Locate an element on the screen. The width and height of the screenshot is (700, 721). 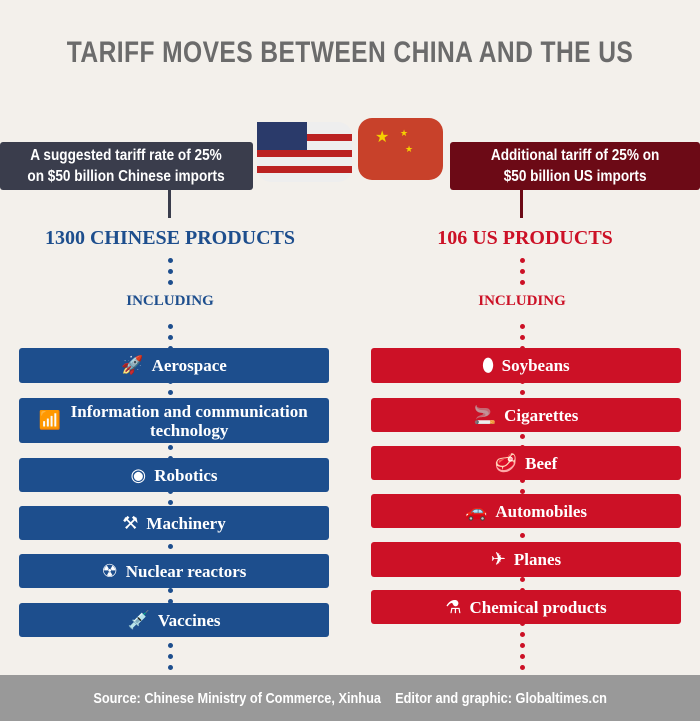
soybean-icon: ⬮ is located at coordinates (488, 365).